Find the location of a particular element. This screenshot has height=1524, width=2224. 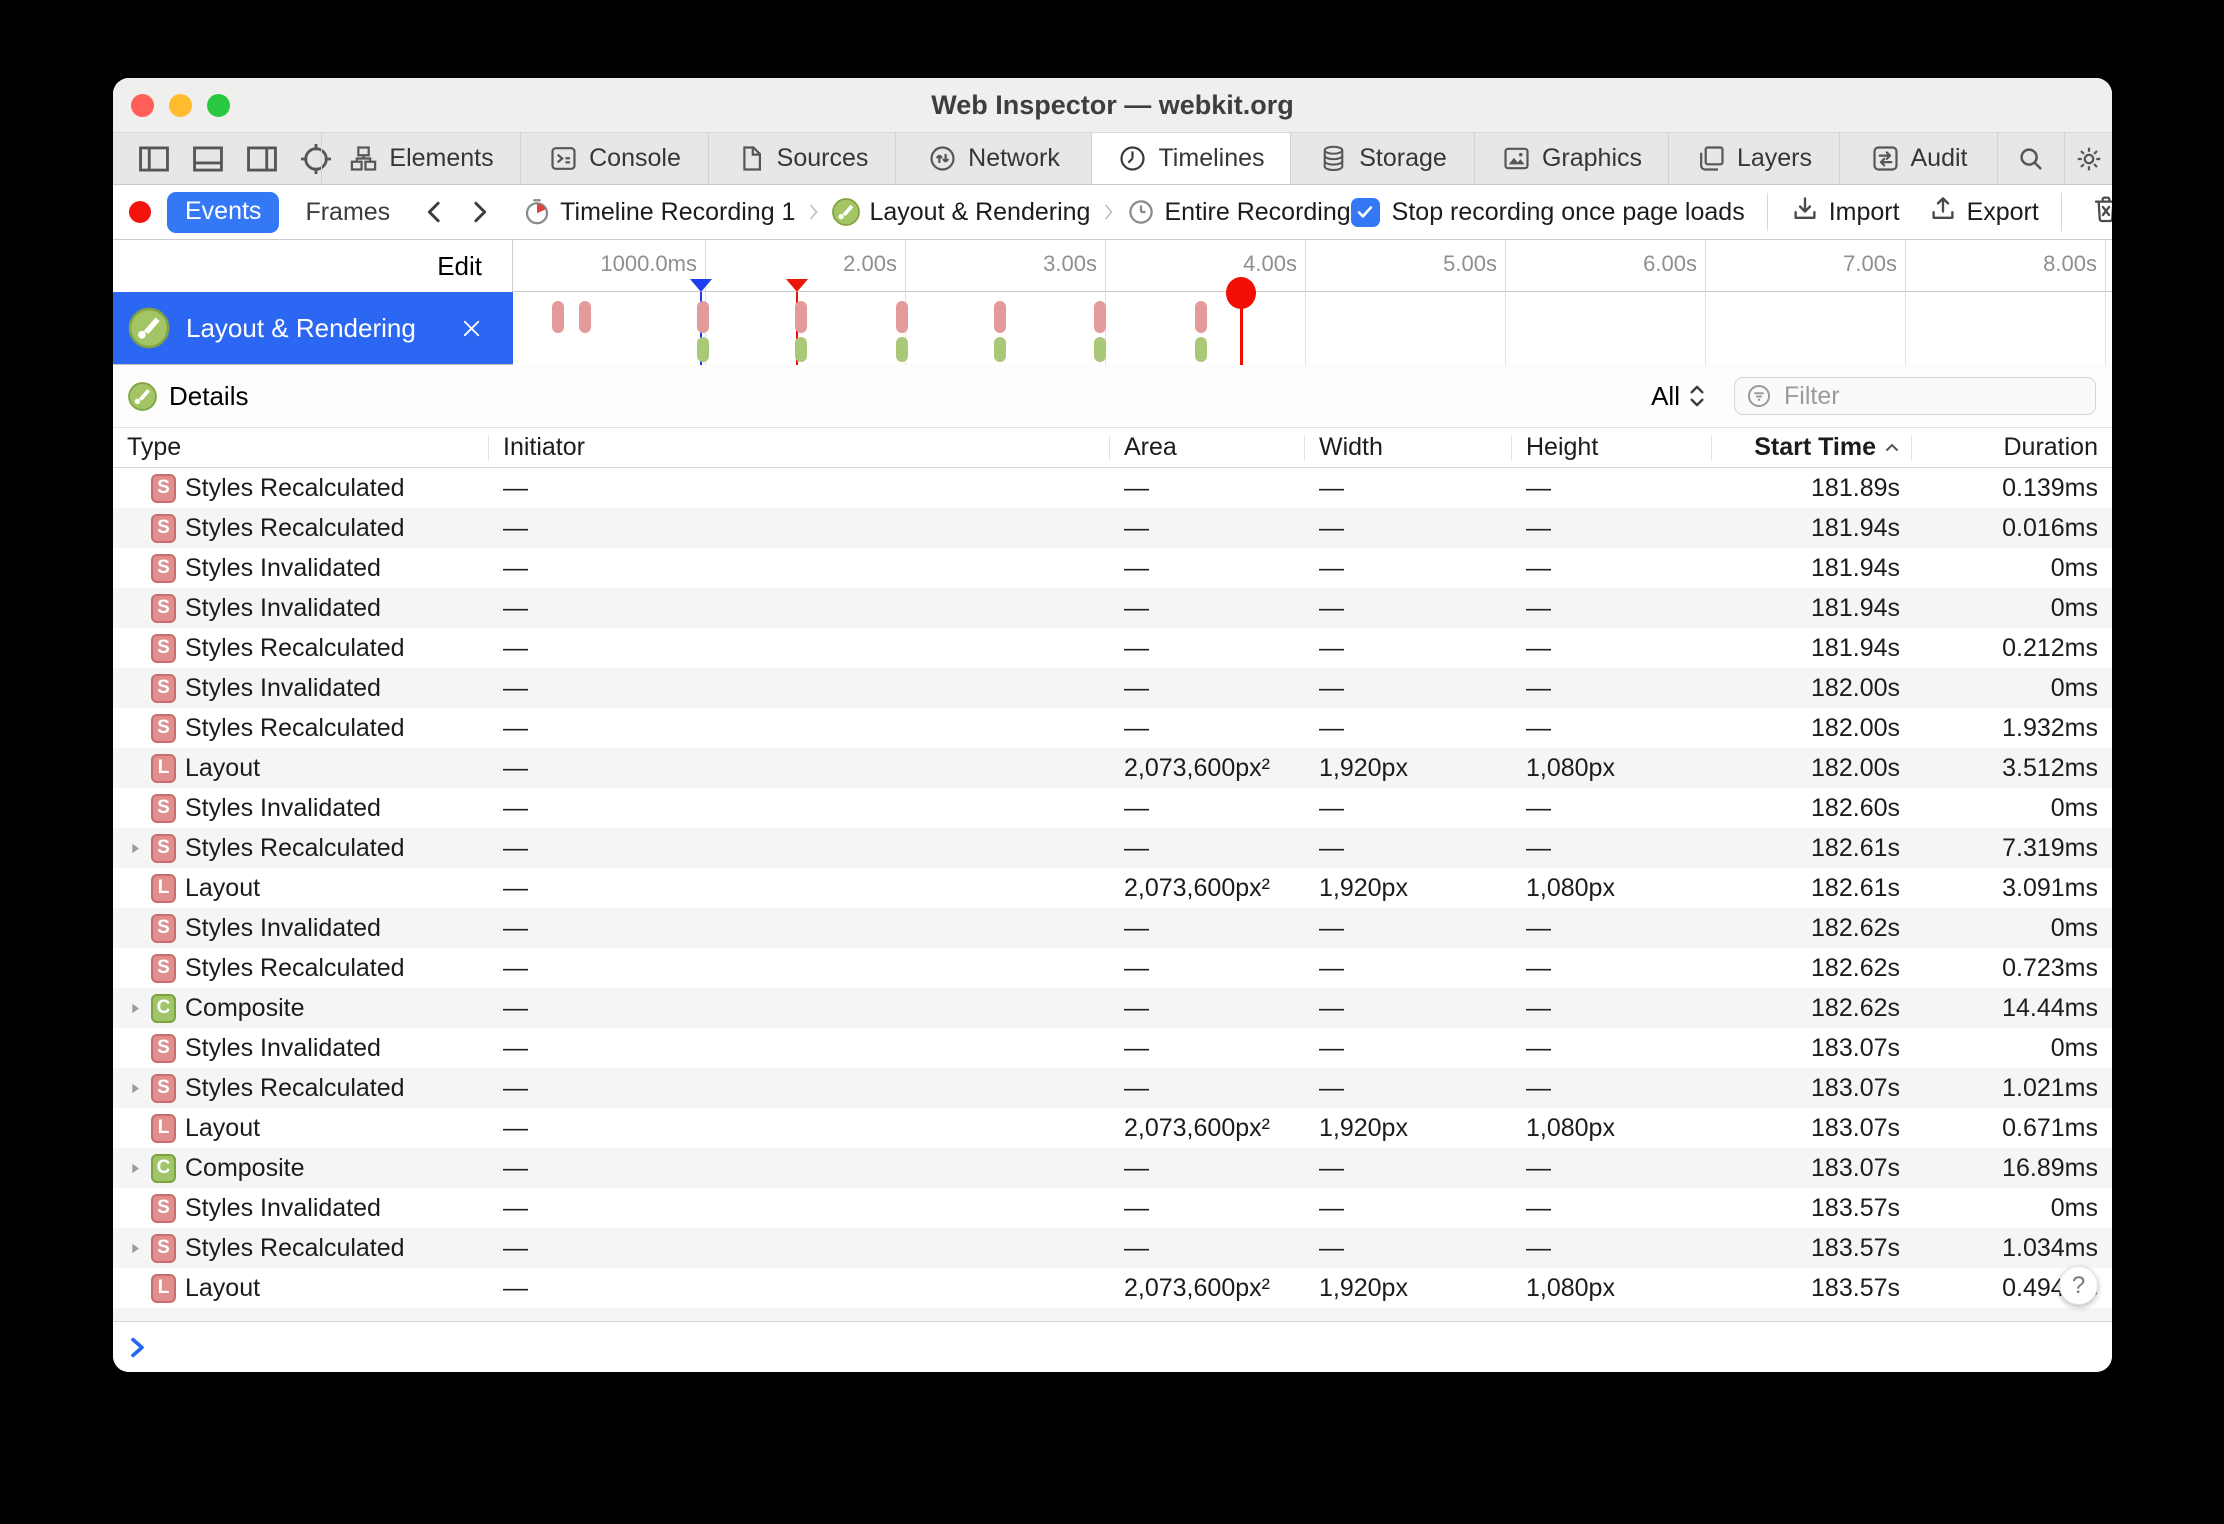

column-header-width: Width is located at coordinates (1351, 447).